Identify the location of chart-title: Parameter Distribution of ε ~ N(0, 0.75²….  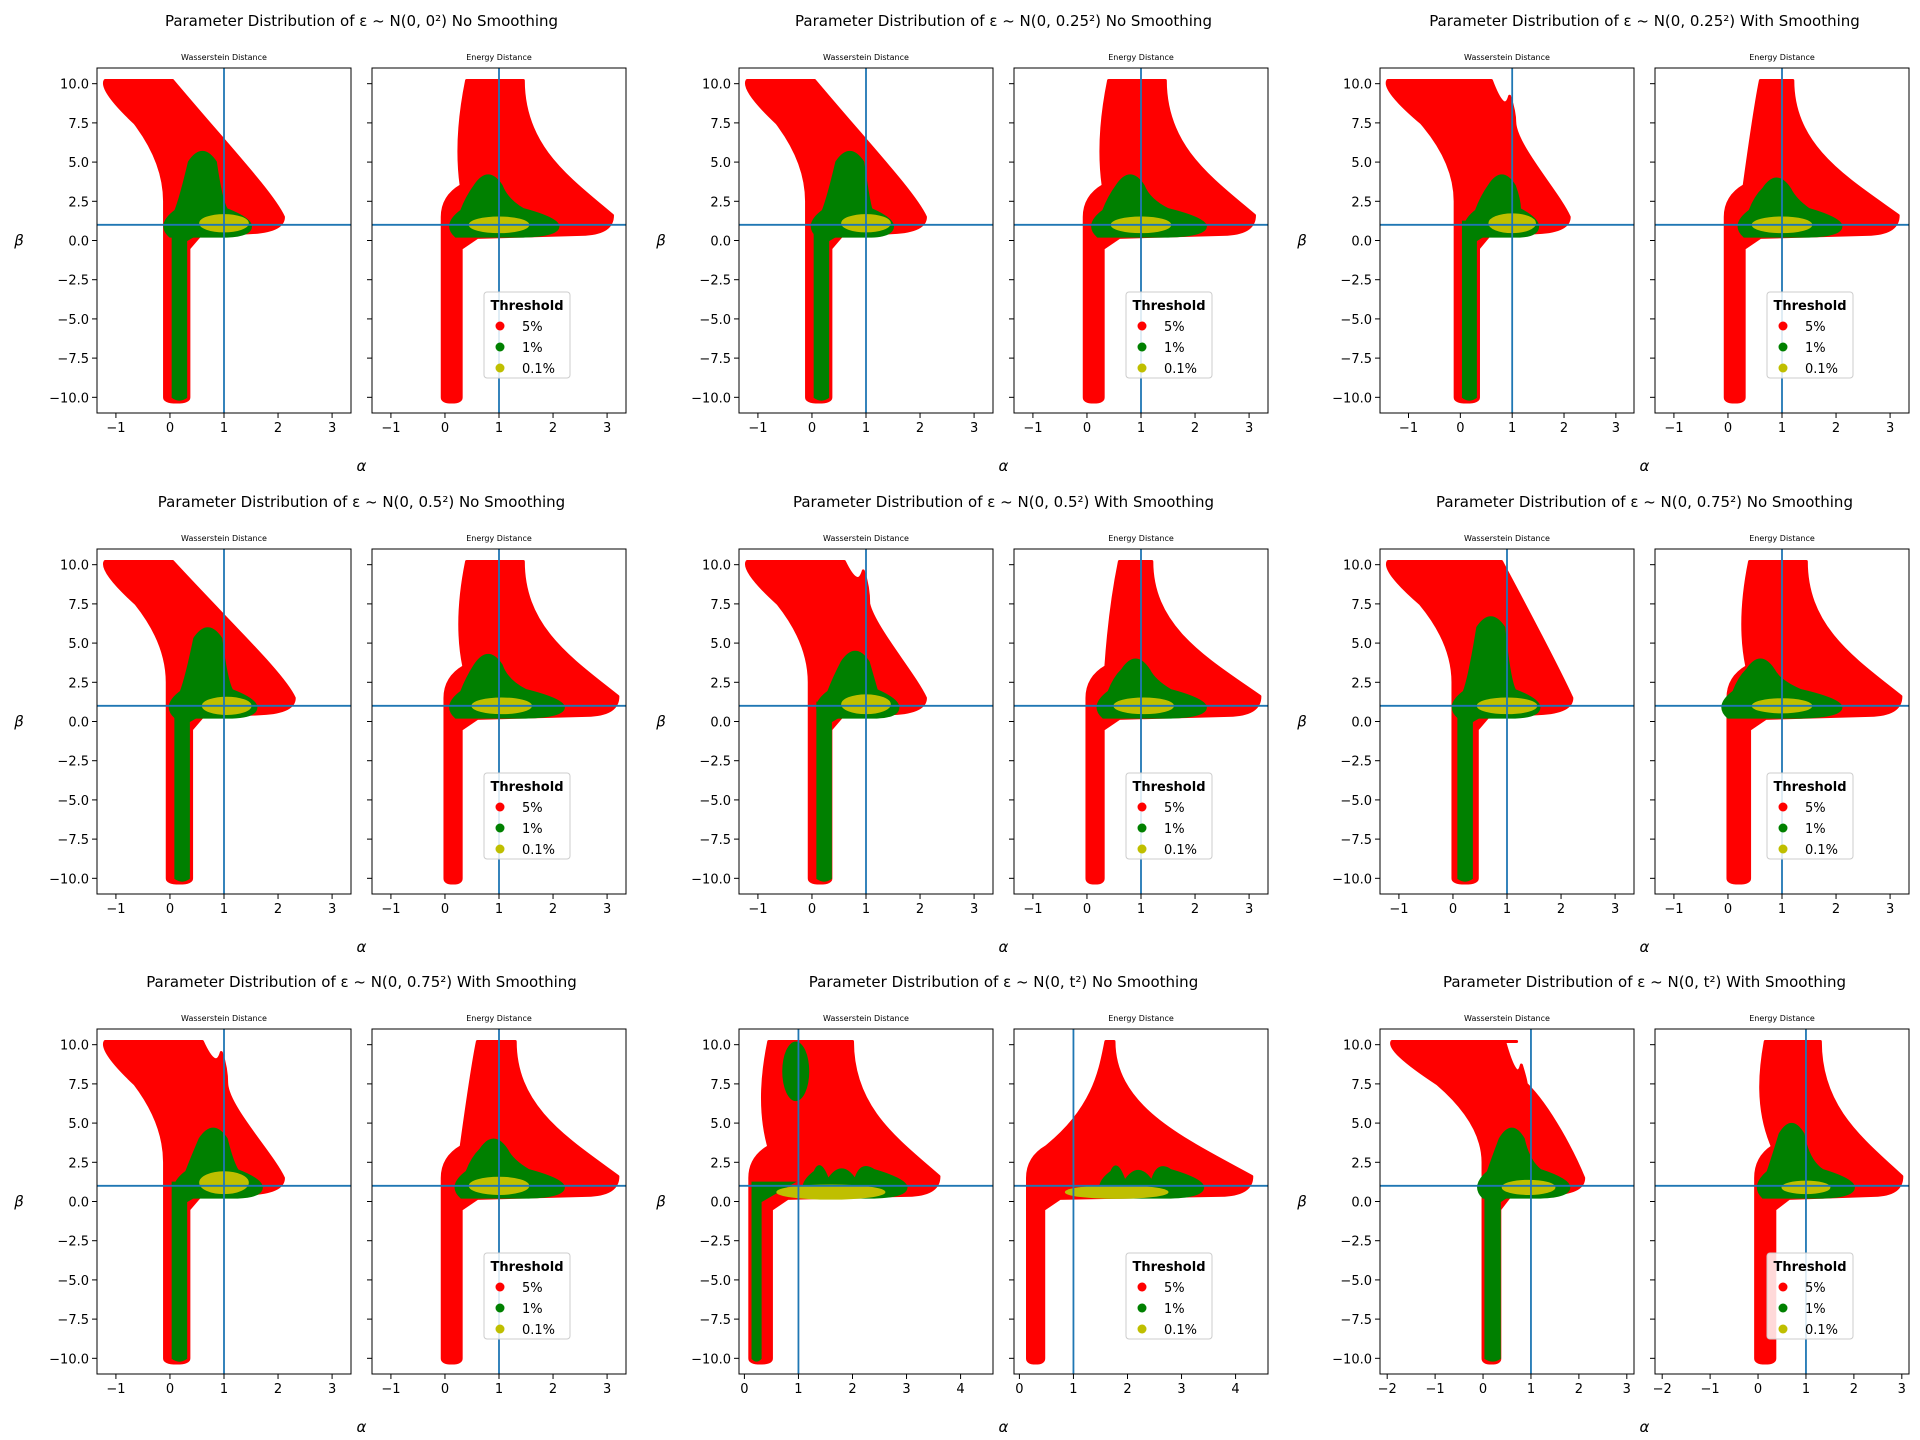
(1644, 502).